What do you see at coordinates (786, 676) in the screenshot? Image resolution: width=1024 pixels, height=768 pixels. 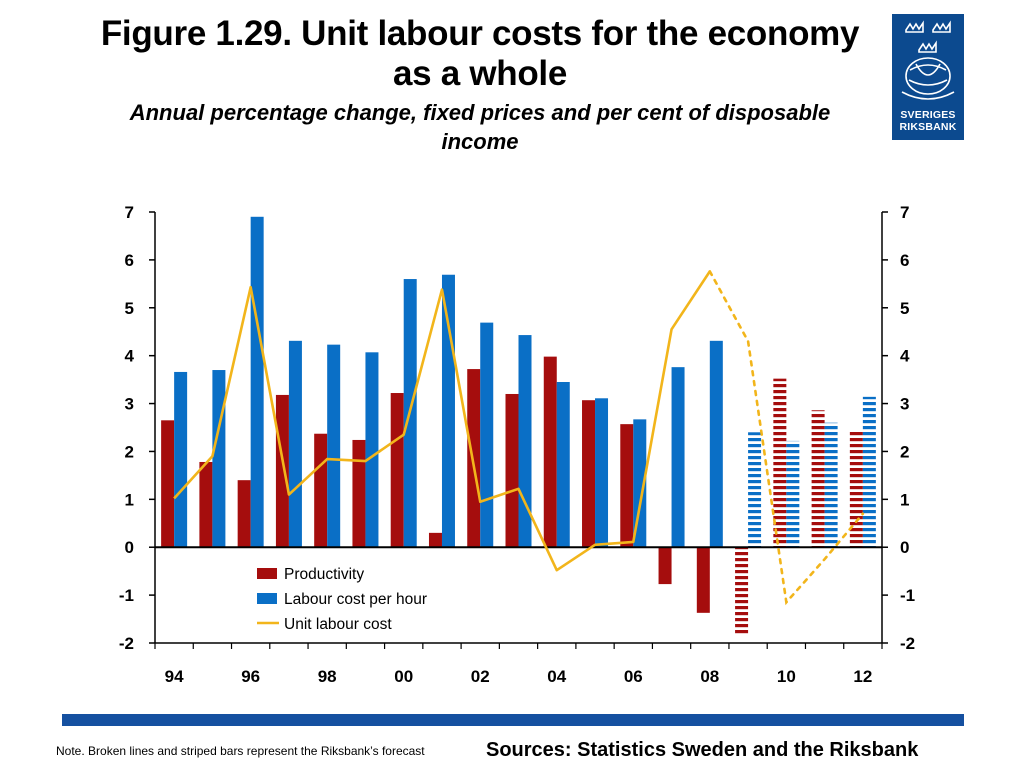 I see `x-tick-label: 10` at bounding box center [786, 676].